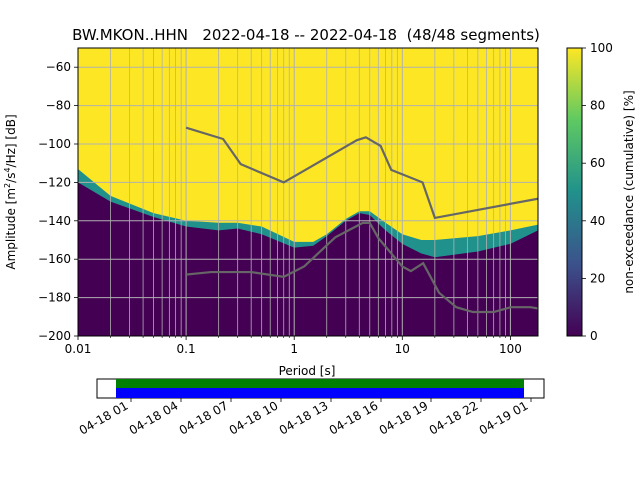  I want to click on timeline-tick-label: 04-18 01, so click(104, 417).